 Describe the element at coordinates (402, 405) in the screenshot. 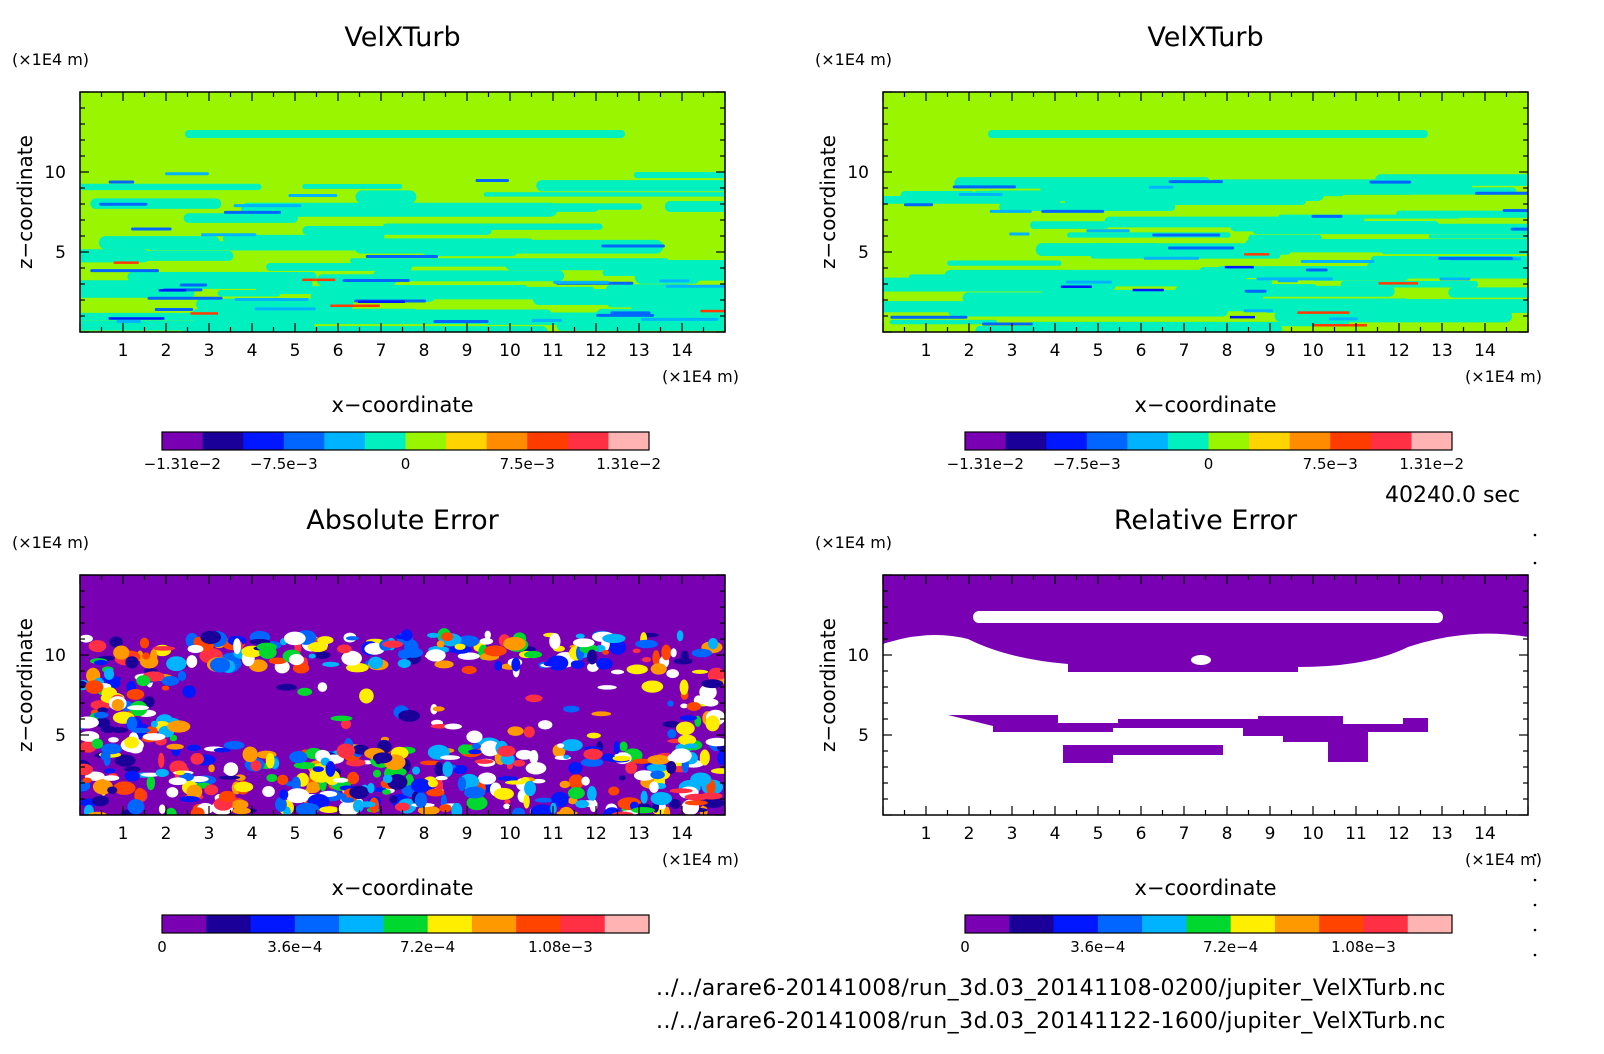

I see `x-axis-label: x−coordinate` at that location.